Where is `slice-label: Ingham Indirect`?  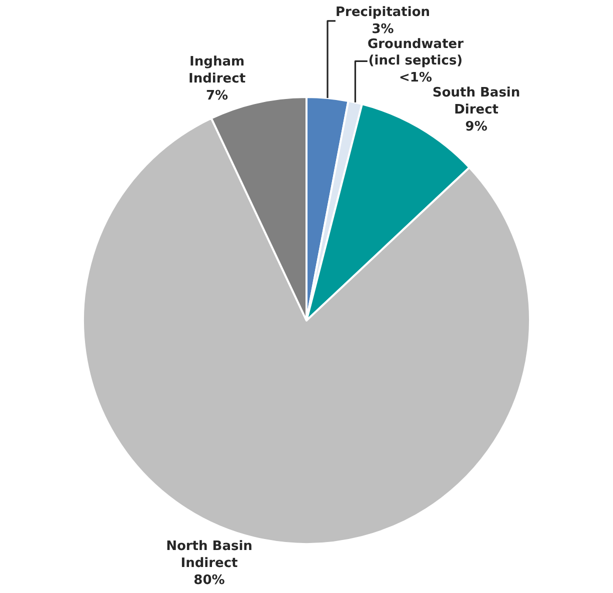 slice-label: Ingham Indirect is located at coordinates (217, 70).